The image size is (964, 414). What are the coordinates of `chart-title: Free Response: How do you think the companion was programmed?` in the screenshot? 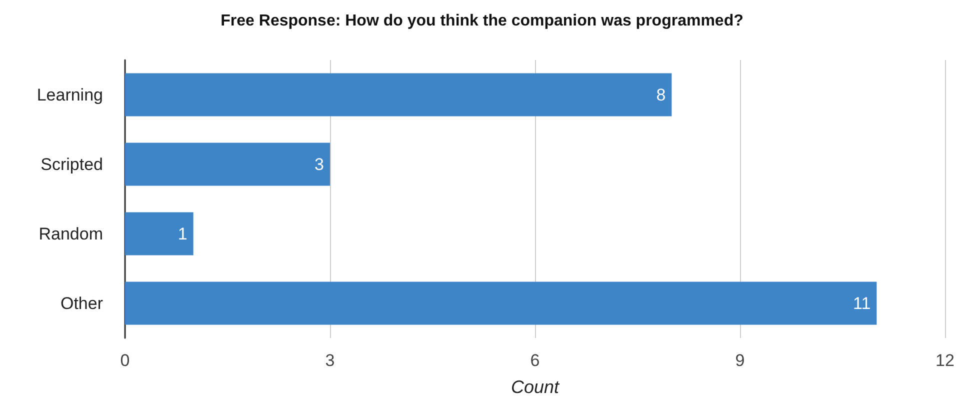 It's located at (482, 21).